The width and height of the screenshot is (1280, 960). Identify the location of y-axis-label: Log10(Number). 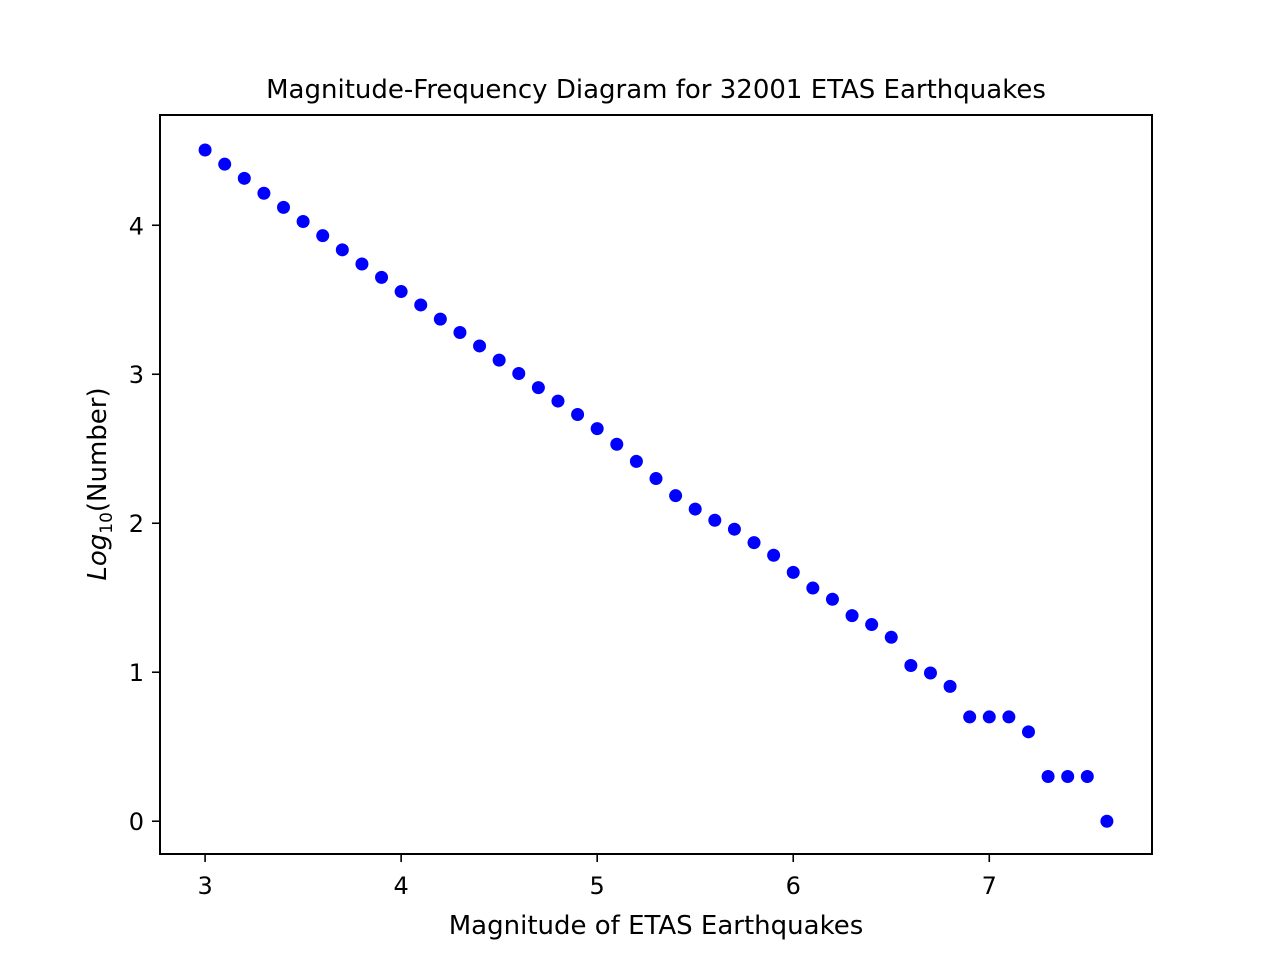
(100, 483).